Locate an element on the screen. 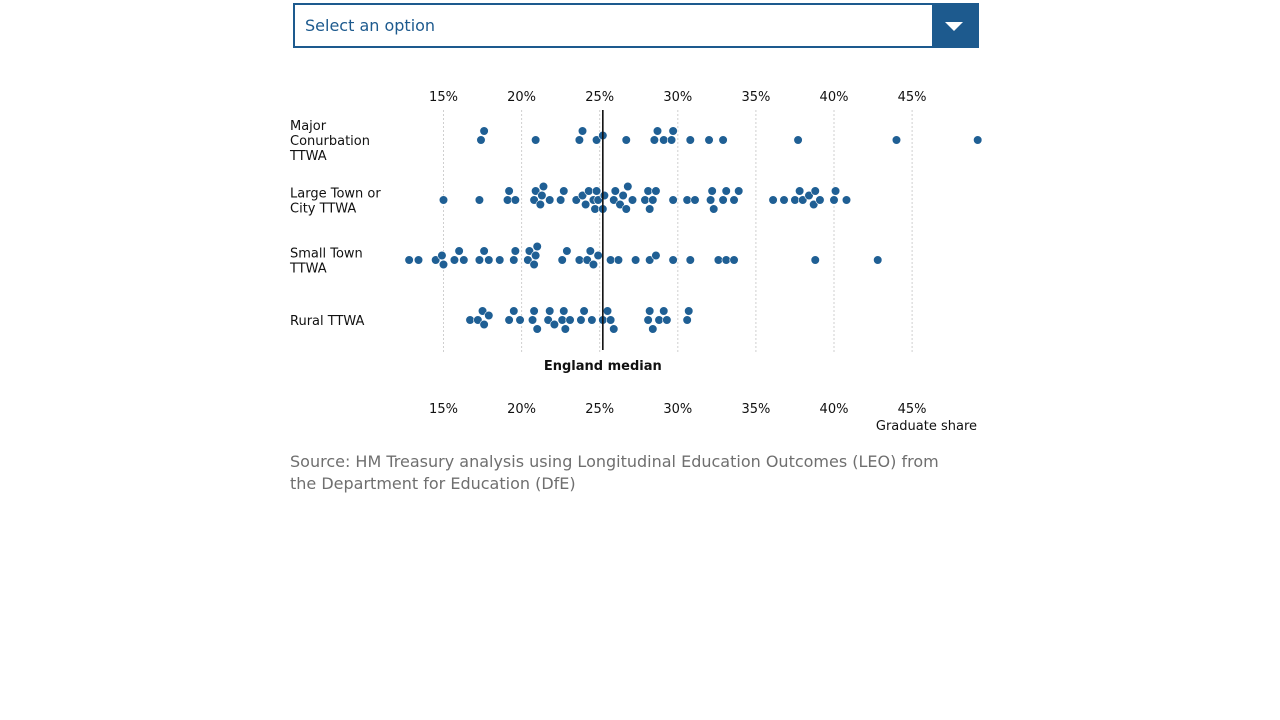  median-label: England median is located at coordinates (603, 366).